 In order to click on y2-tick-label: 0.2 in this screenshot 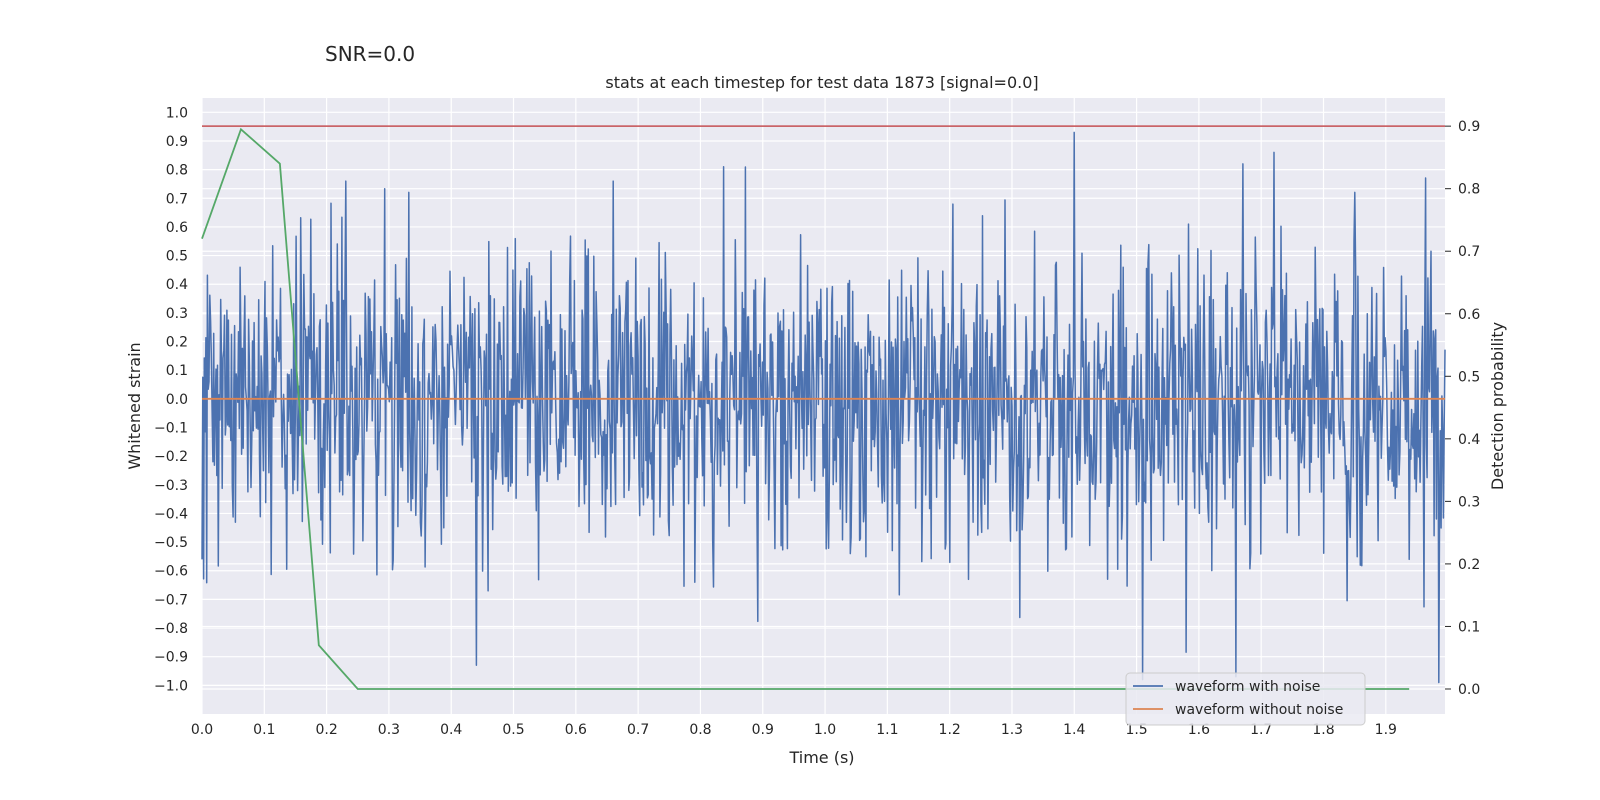, I will do `click(1469, 565)`.